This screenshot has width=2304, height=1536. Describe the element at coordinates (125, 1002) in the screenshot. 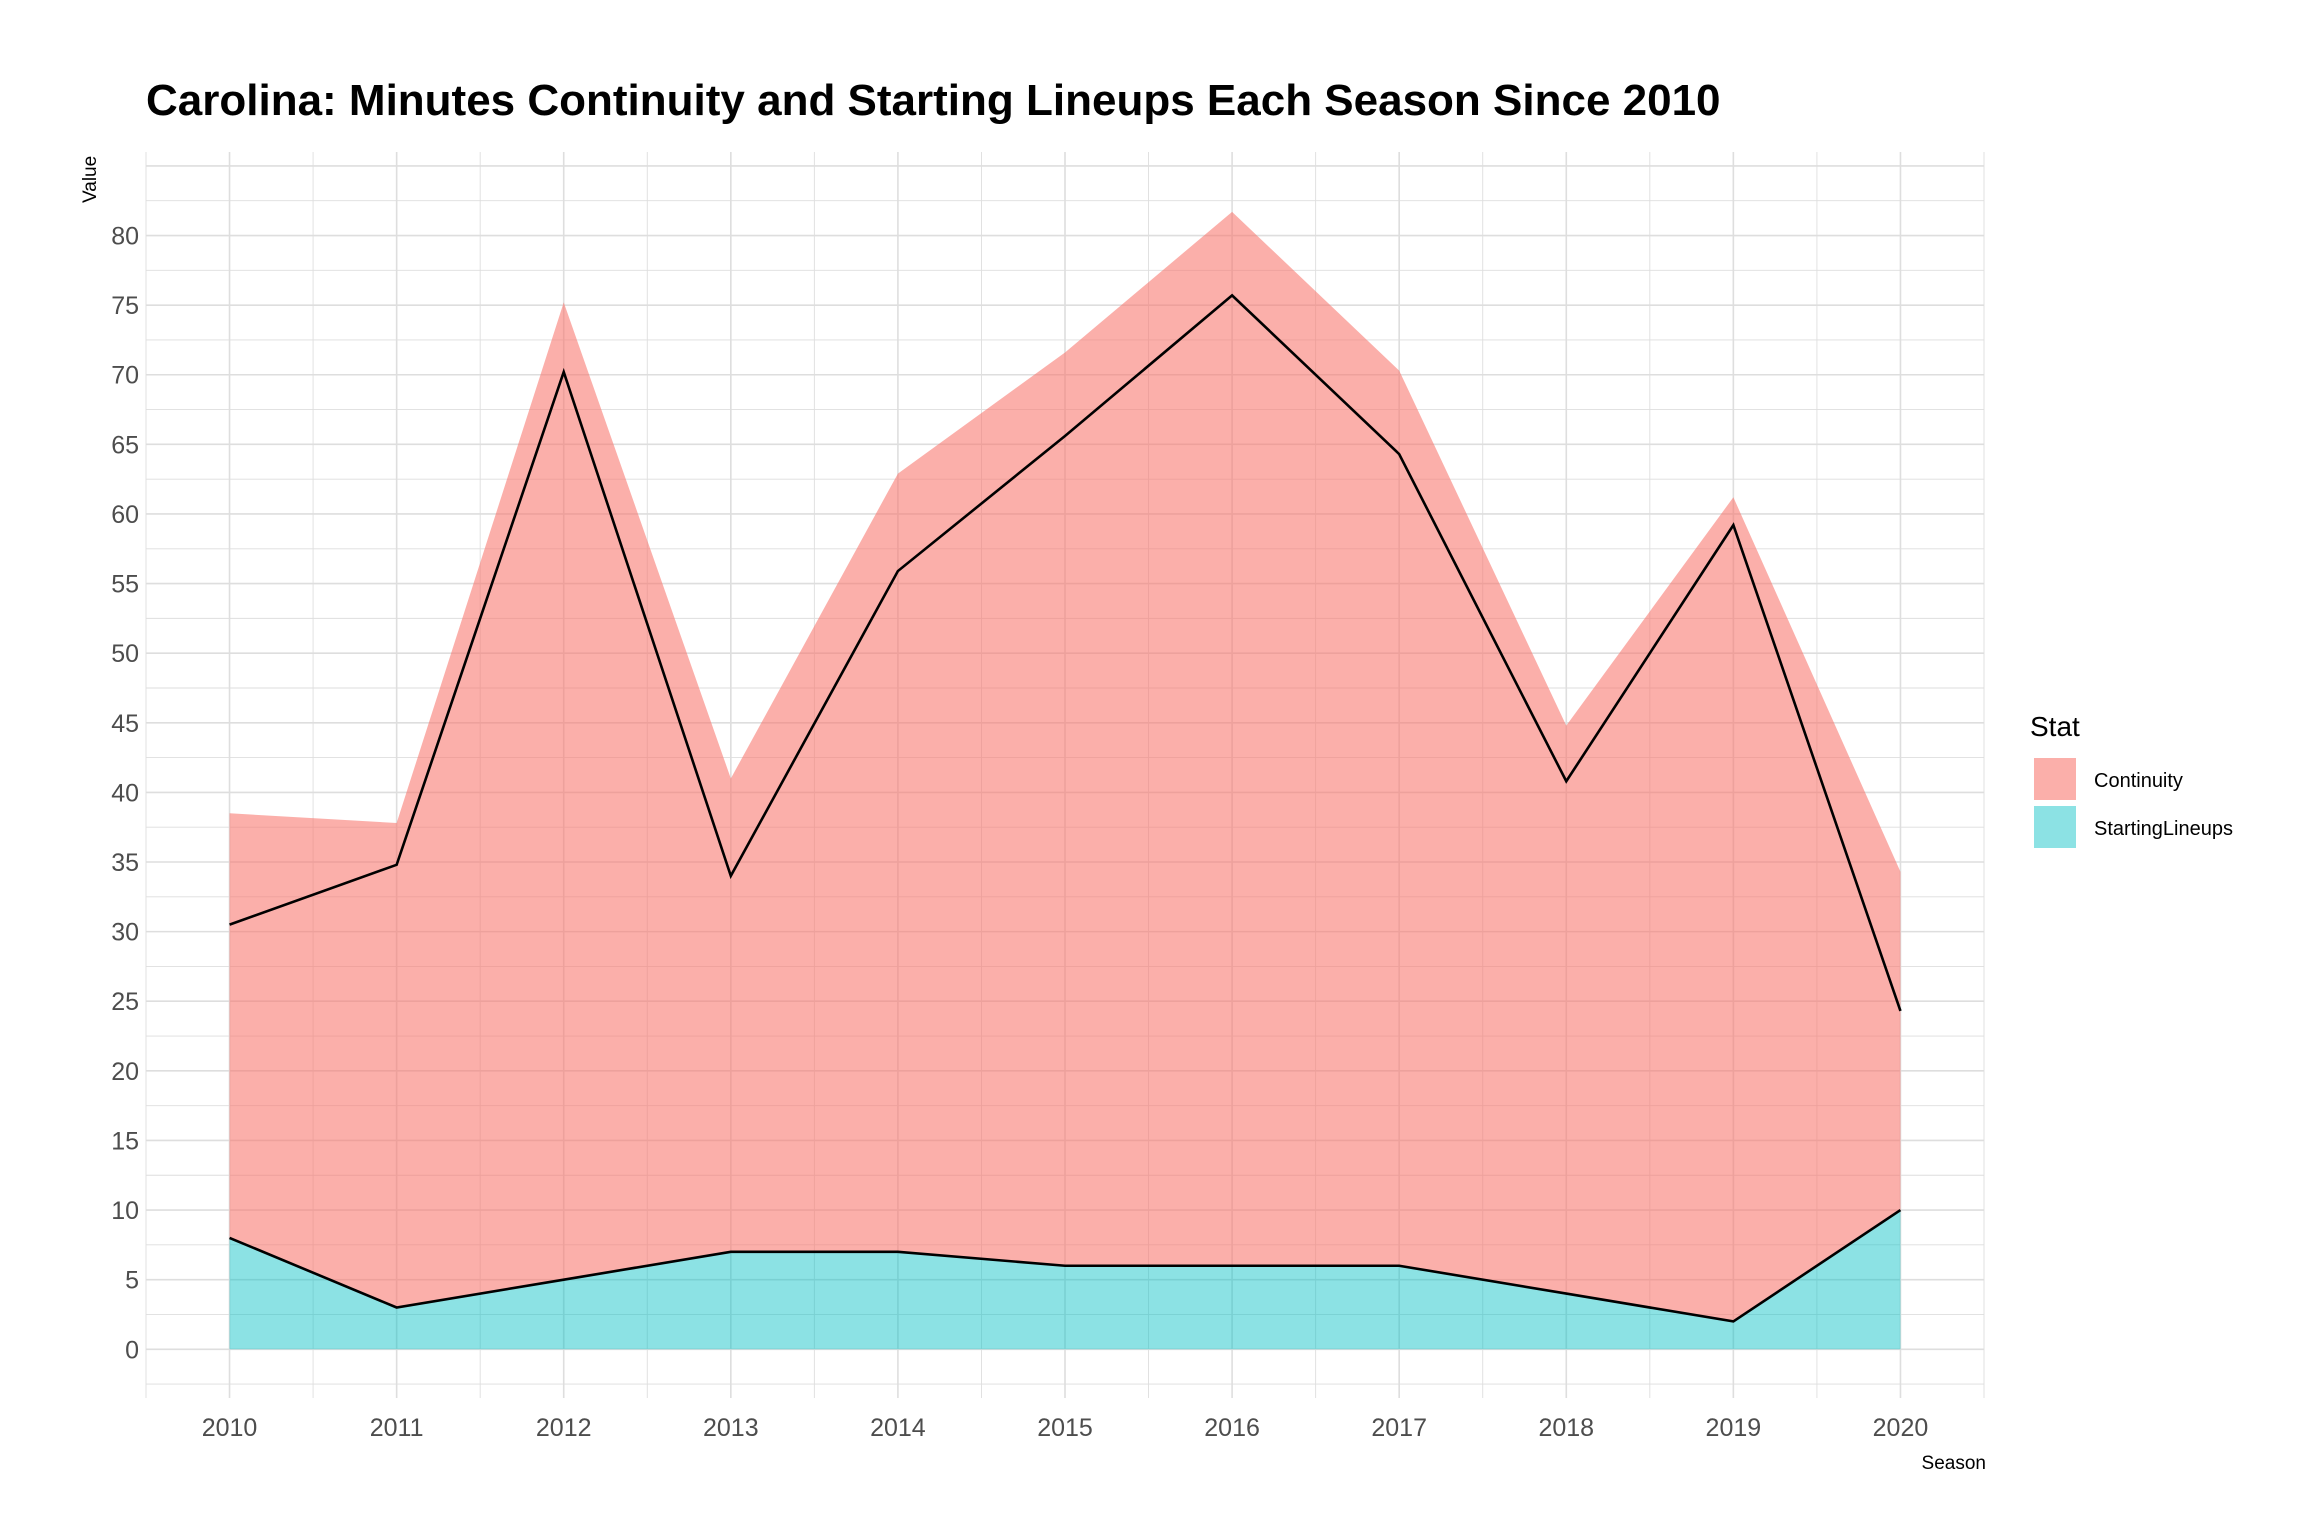

I see `y-tick-label: 25` at that location.